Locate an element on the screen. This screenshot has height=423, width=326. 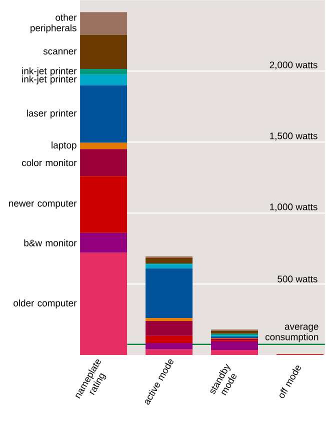
series-label: b&w monitor is located at coordinates (50, 242).